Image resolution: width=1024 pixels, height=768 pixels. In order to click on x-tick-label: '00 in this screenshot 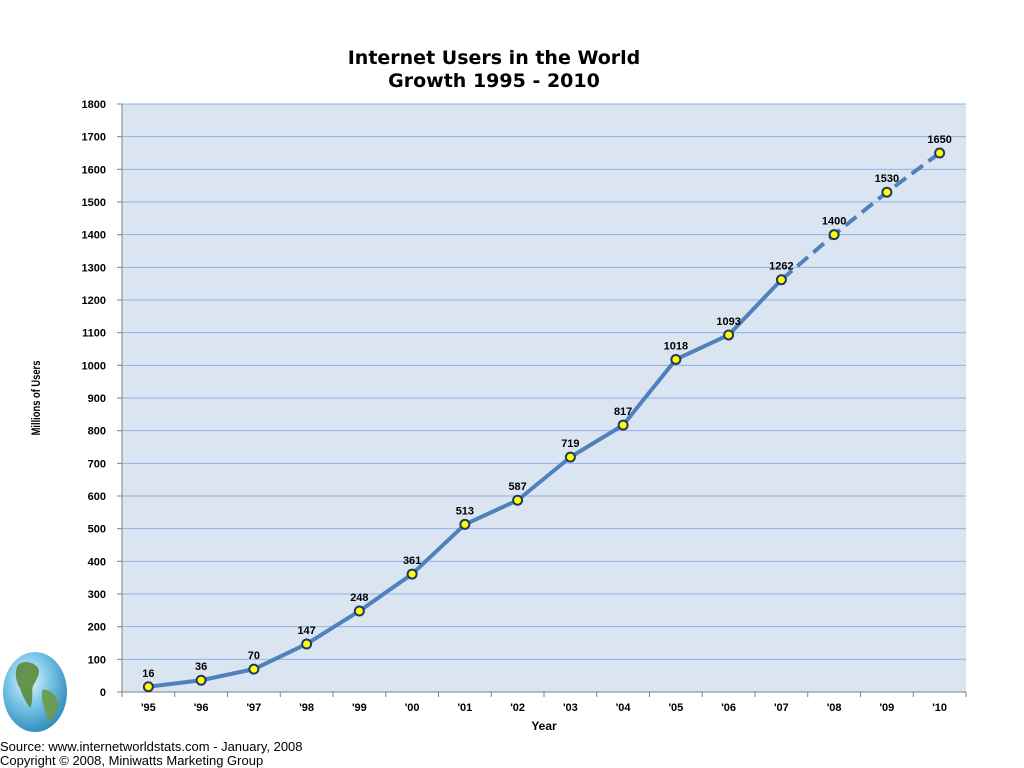, I will do `click(412, 708)`.